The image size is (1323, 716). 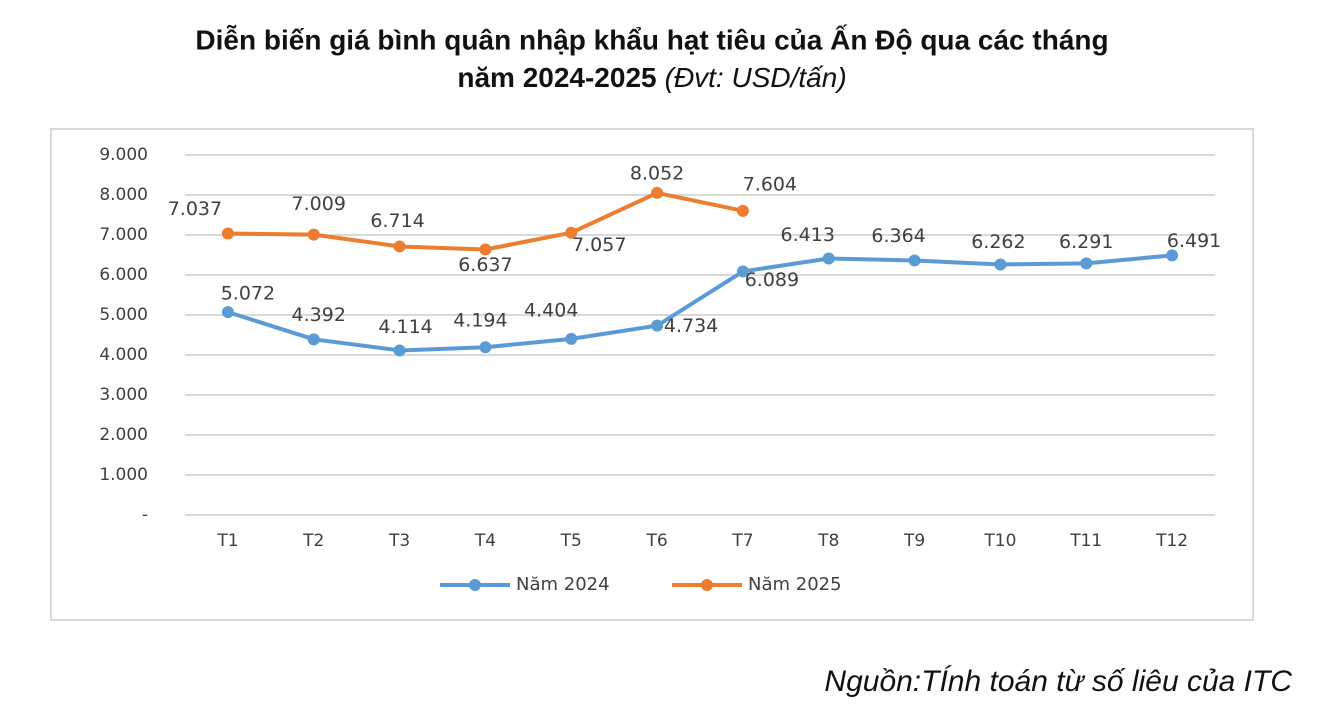 What do you see at coordinates (556, 77) in the screenshot?
I see `chart-title: năm 2024-2025` at bounding box center [556, 77].